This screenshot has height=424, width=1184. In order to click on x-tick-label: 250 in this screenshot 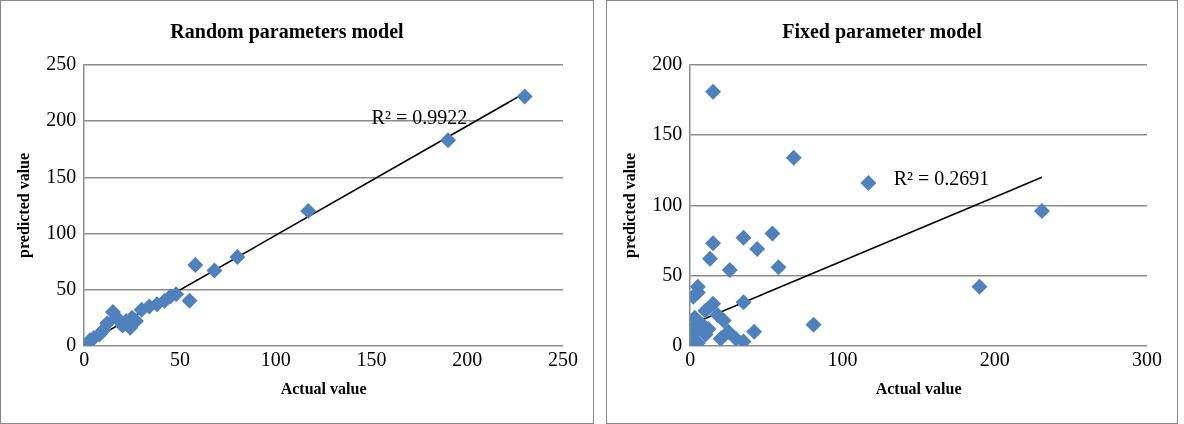, I will do `click(563, 359)`.